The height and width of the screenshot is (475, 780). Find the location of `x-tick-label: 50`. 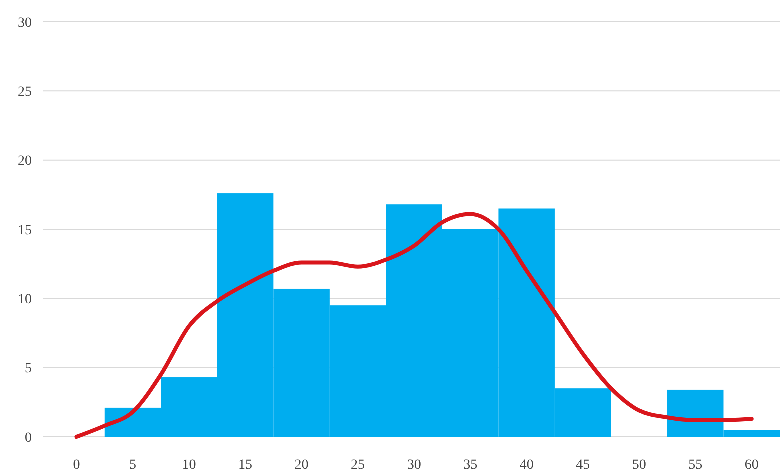

x-tick-label: 50 is located at coordinates (639, 465).